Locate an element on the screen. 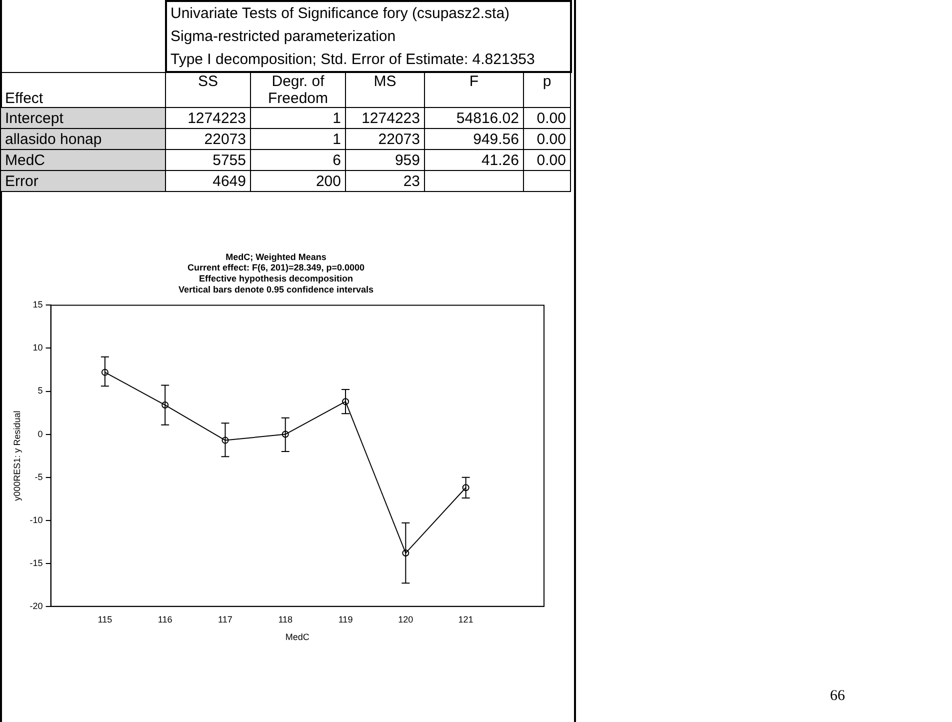  x-axis-title: MedC is located at coordinates (297, 637).